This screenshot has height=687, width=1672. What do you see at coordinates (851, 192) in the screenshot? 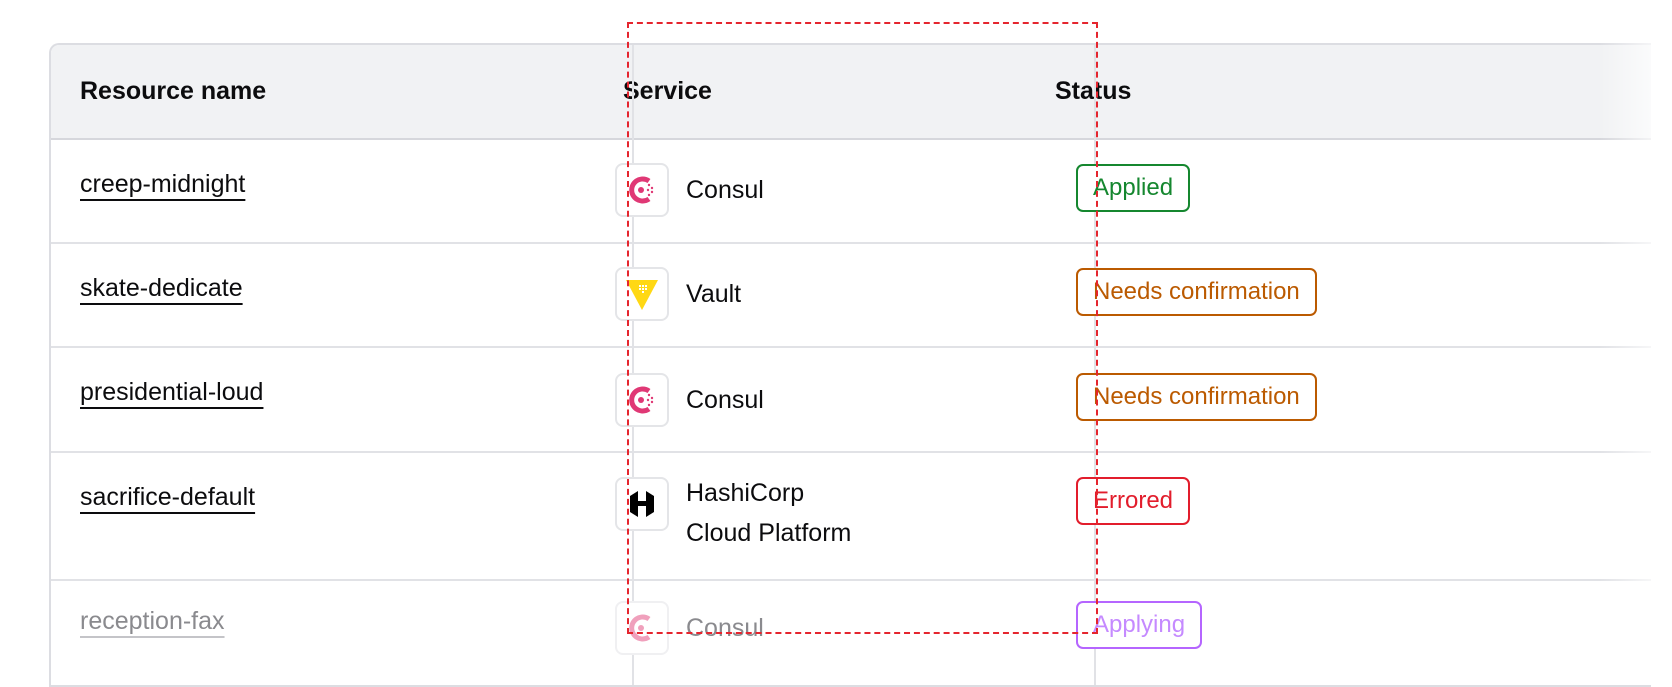
I see `table-row: creep-midnight Consul Applied` at bounding box center [851, 192].